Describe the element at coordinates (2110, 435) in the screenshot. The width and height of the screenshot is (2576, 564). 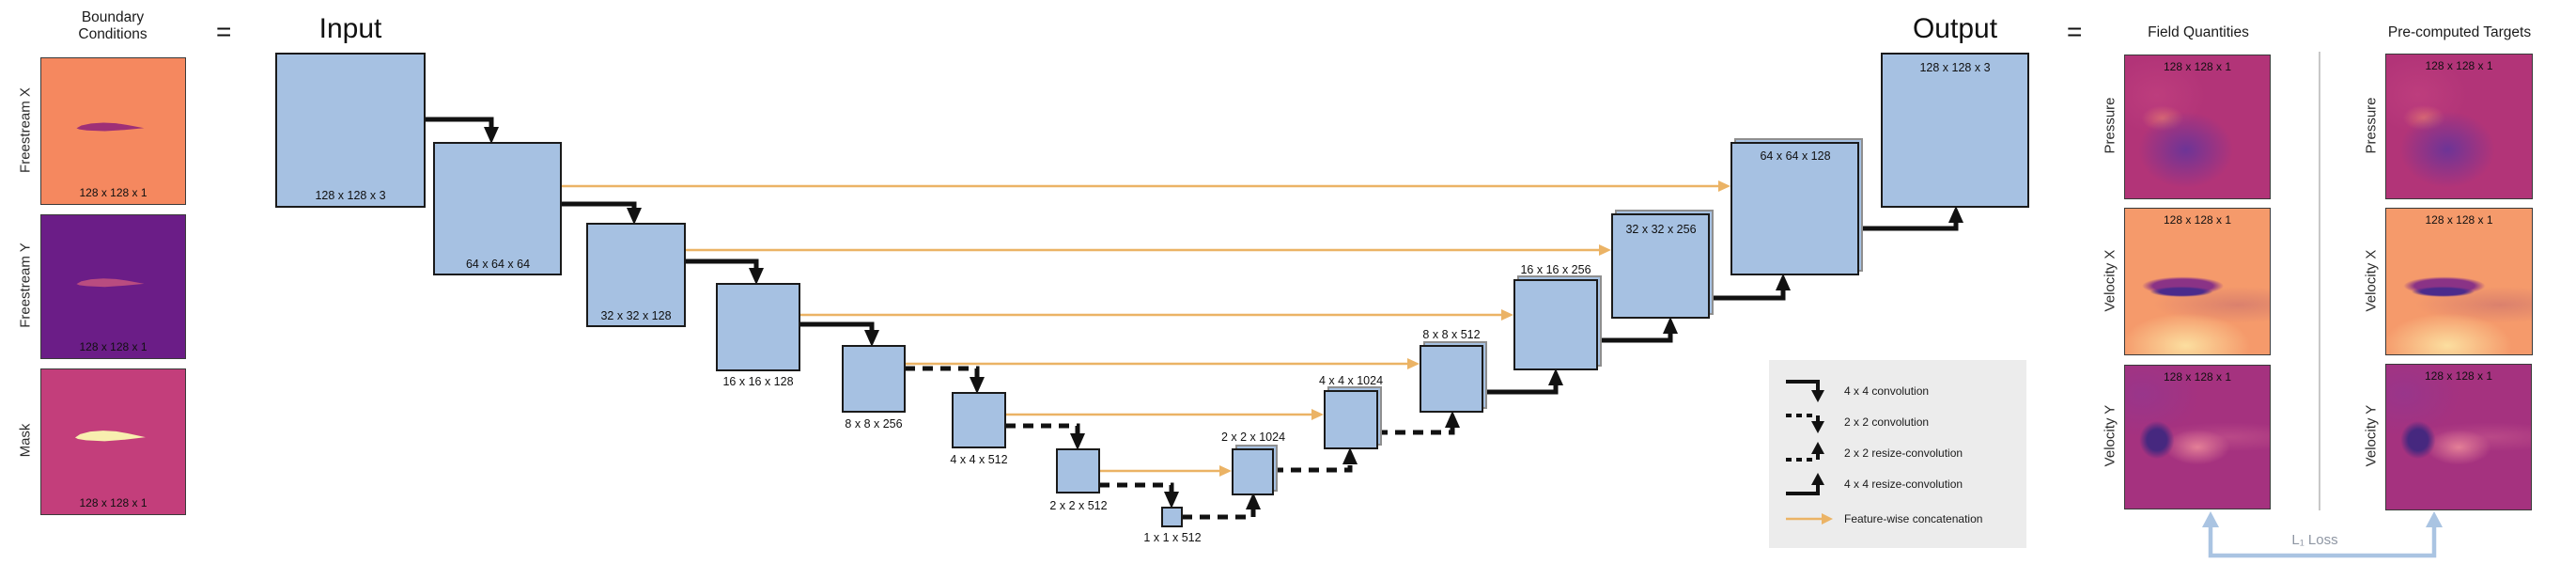
I see `velocity-y-label: Velocity Y` at that location.